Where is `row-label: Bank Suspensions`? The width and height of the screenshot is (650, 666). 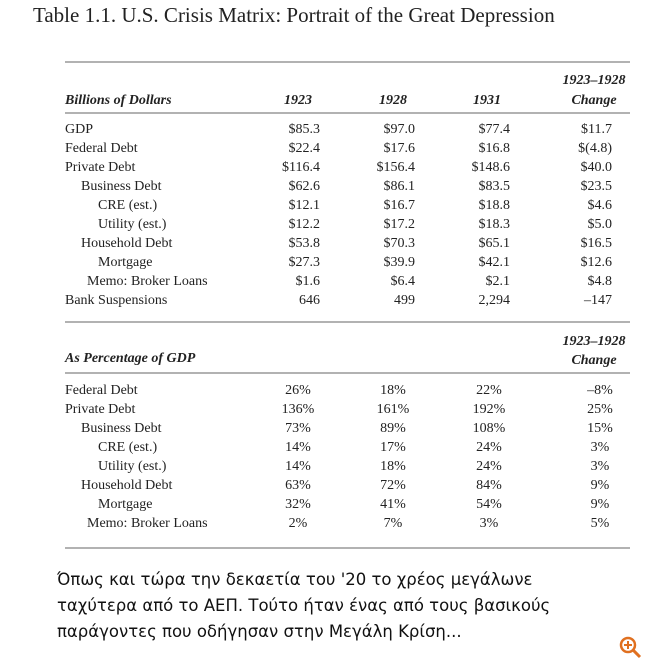
row-label: Bank Suspensions is located at coordinates (116, 300).